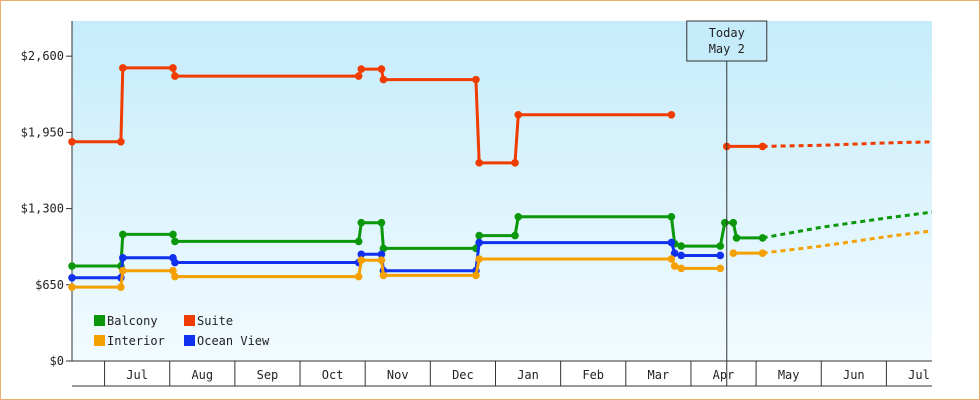  I want to click on x-tick-label: Feb, so click(593, 375).